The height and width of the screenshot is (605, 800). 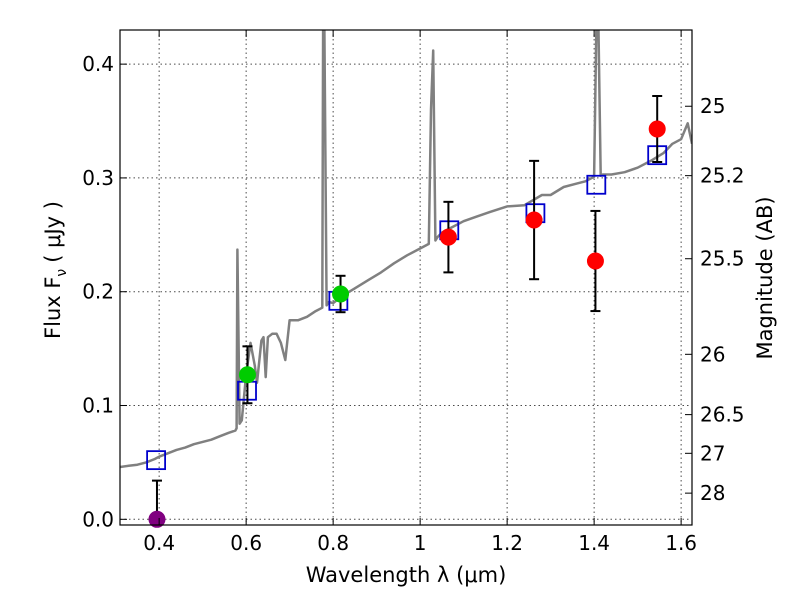 What do you see at coordinates (722, 415) in the screenshot?
I see `magnitude-tick-label: 26.5` at bounding box center [722, 415].